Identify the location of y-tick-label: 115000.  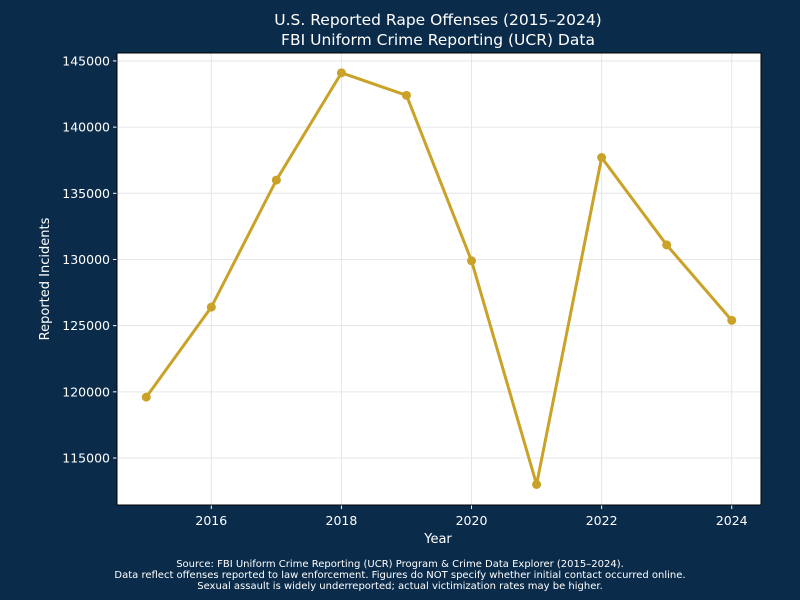
(86, 458).